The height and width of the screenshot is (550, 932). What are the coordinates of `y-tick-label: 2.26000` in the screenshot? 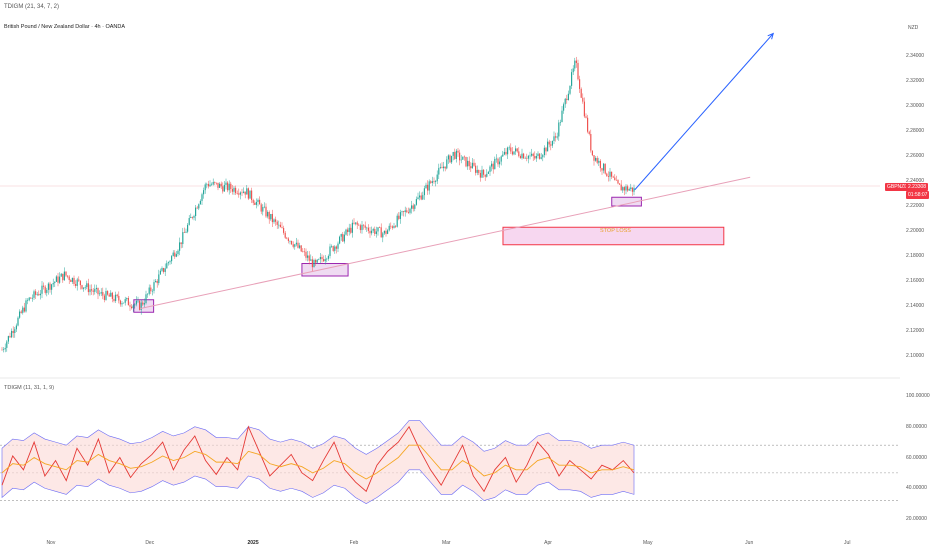 It's located at (915, 156).